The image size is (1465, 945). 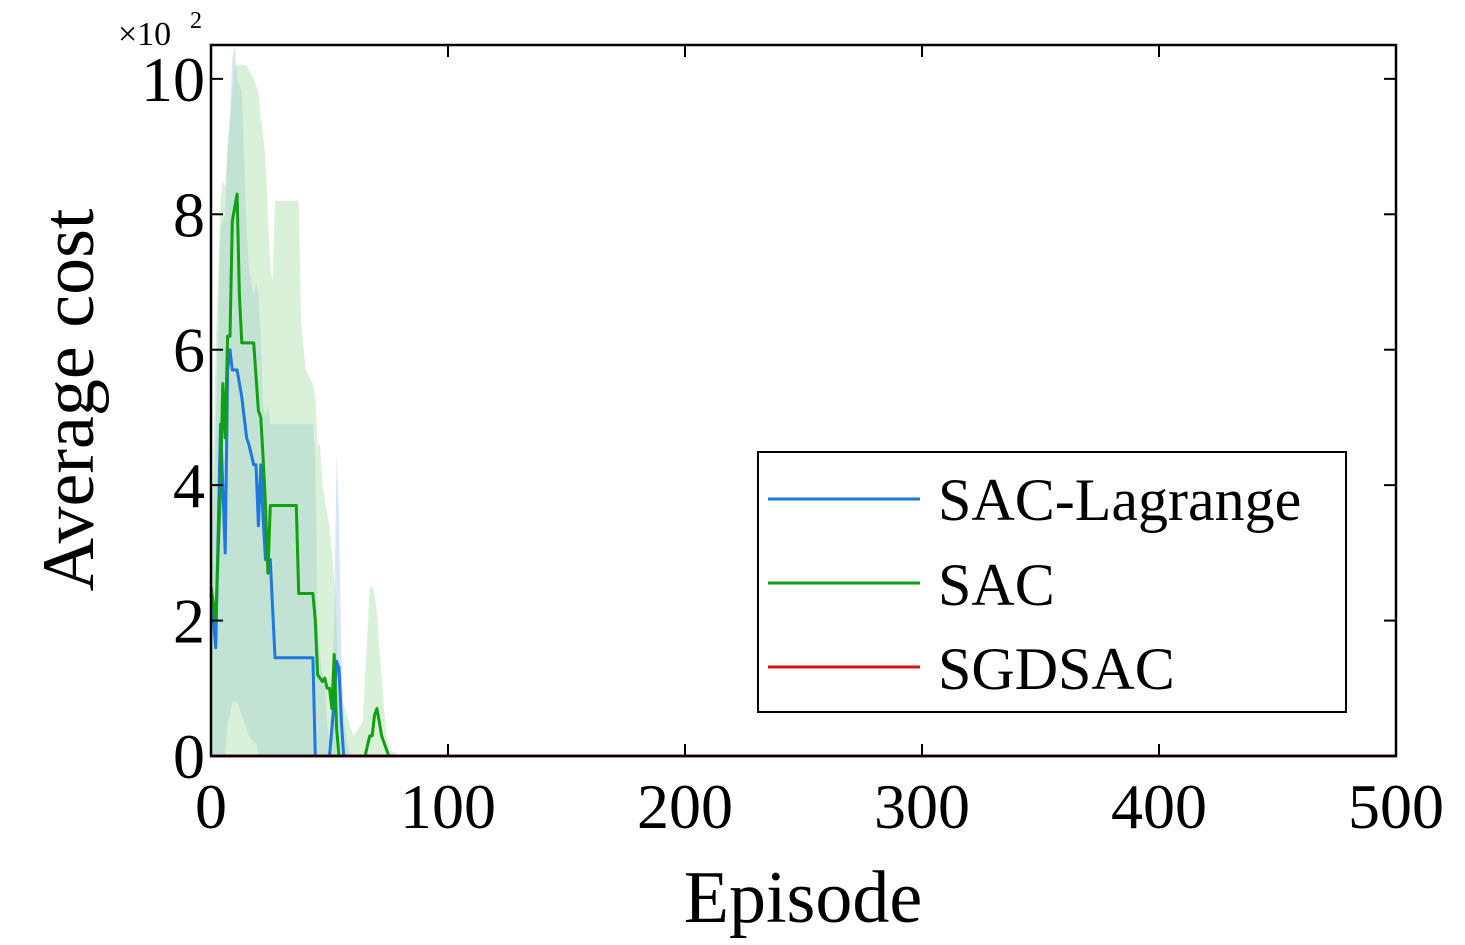 What do you see at coordinates (189, 214) in the screenshot?
I see `y-tick-label: 8` at bounding box center [189, 214].